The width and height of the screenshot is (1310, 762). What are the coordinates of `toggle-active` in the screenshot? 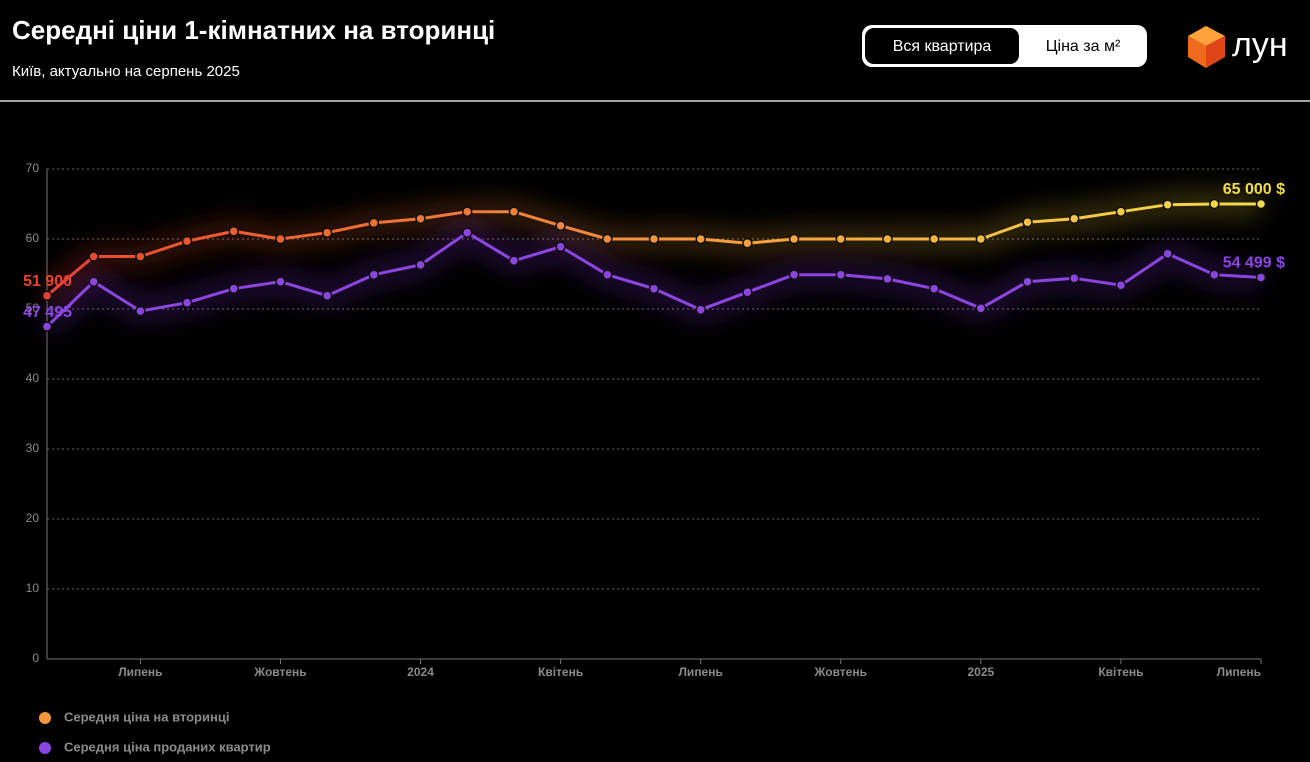 It's located at (942, 46).